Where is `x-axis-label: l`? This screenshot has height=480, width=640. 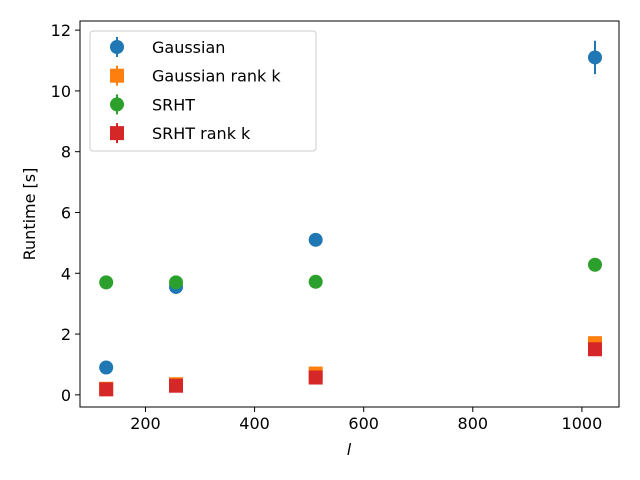
x-axis-label: l is located at coordinates (349, 449).